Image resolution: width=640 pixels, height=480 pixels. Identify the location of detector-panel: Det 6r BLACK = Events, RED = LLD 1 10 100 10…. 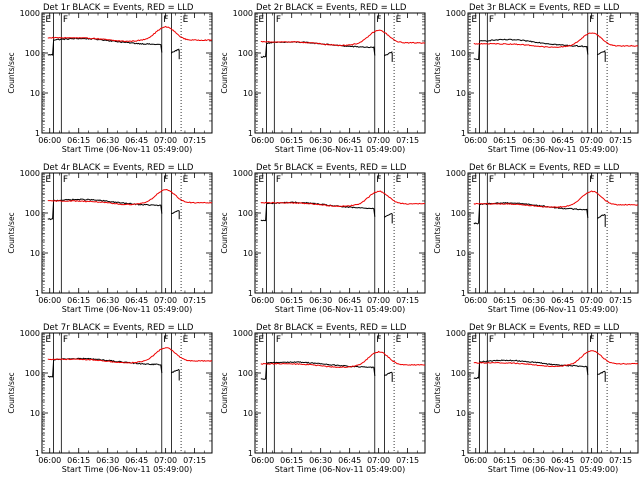
(536, 238).